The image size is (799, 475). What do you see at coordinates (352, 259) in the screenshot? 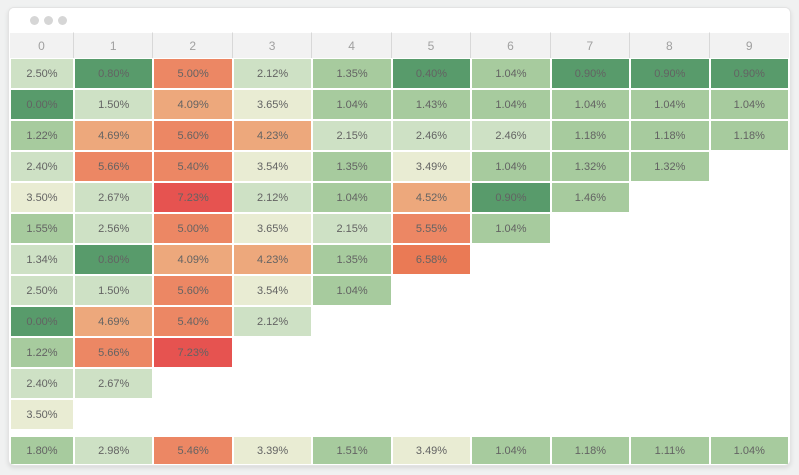
I see `heatmap-cell-r7-c4: 1.35%` at bounding box center [352, 259].